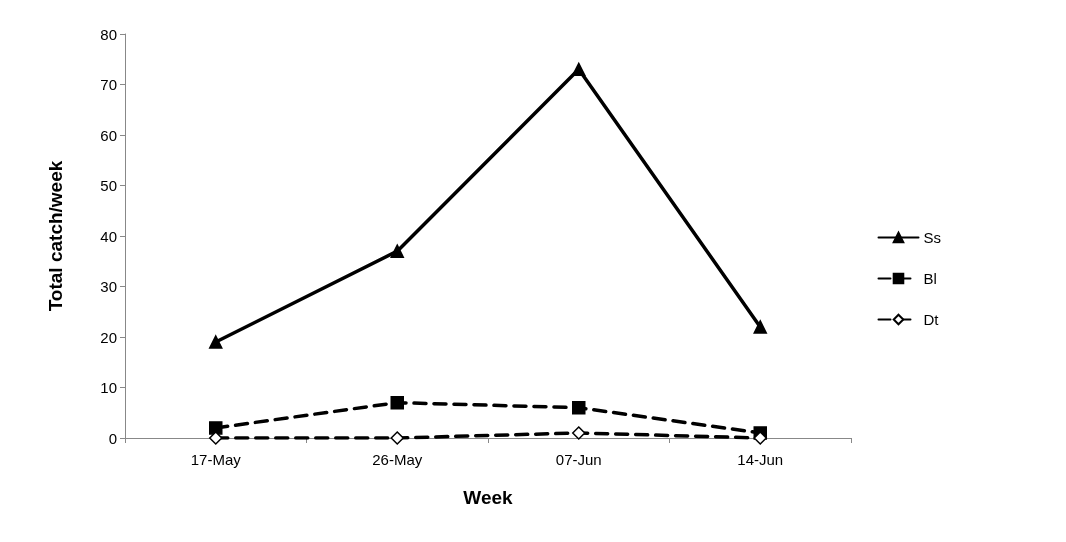 The height and width of the screenshot is (542, 1066). Describe the element at coordinates (108, 84) in the screenshot. I see `y-tick-label: 70` at that location.